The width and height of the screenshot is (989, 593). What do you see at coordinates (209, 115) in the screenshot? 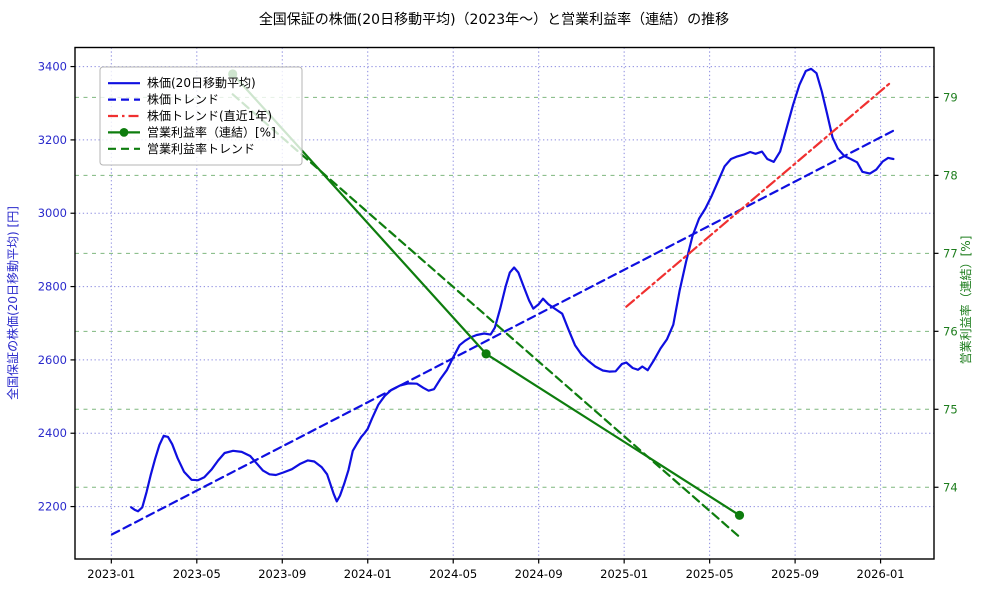
I see `legend-label-price-trend-recent-1y: 株価トレンド(直近1年)` at bounding box center [209, 115].